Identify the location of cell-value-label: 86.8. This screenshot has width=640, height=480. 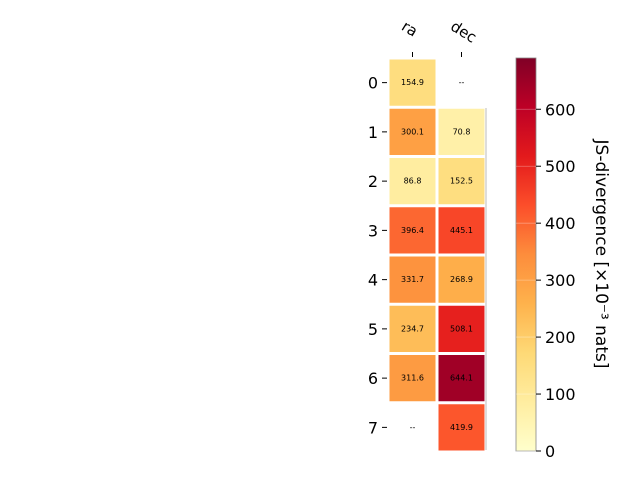
(413, 181).